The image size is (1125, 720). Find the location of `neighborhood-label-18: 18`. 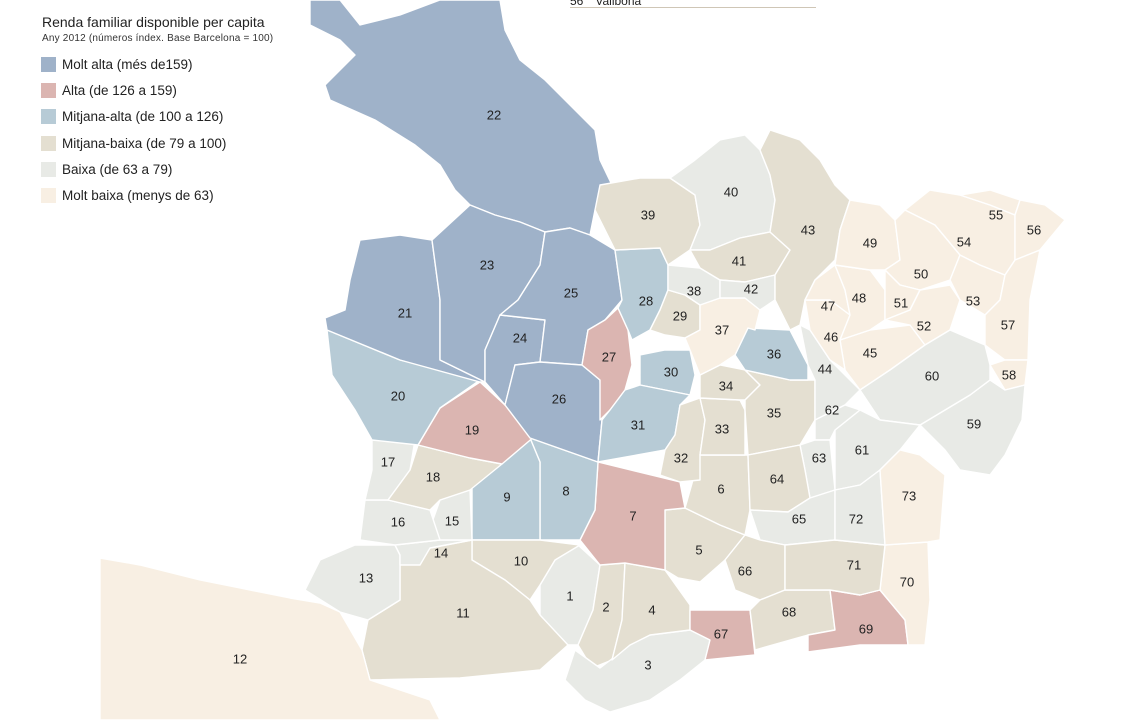

neighborhood-label-18: 18 is located at coordinates (433, 476).